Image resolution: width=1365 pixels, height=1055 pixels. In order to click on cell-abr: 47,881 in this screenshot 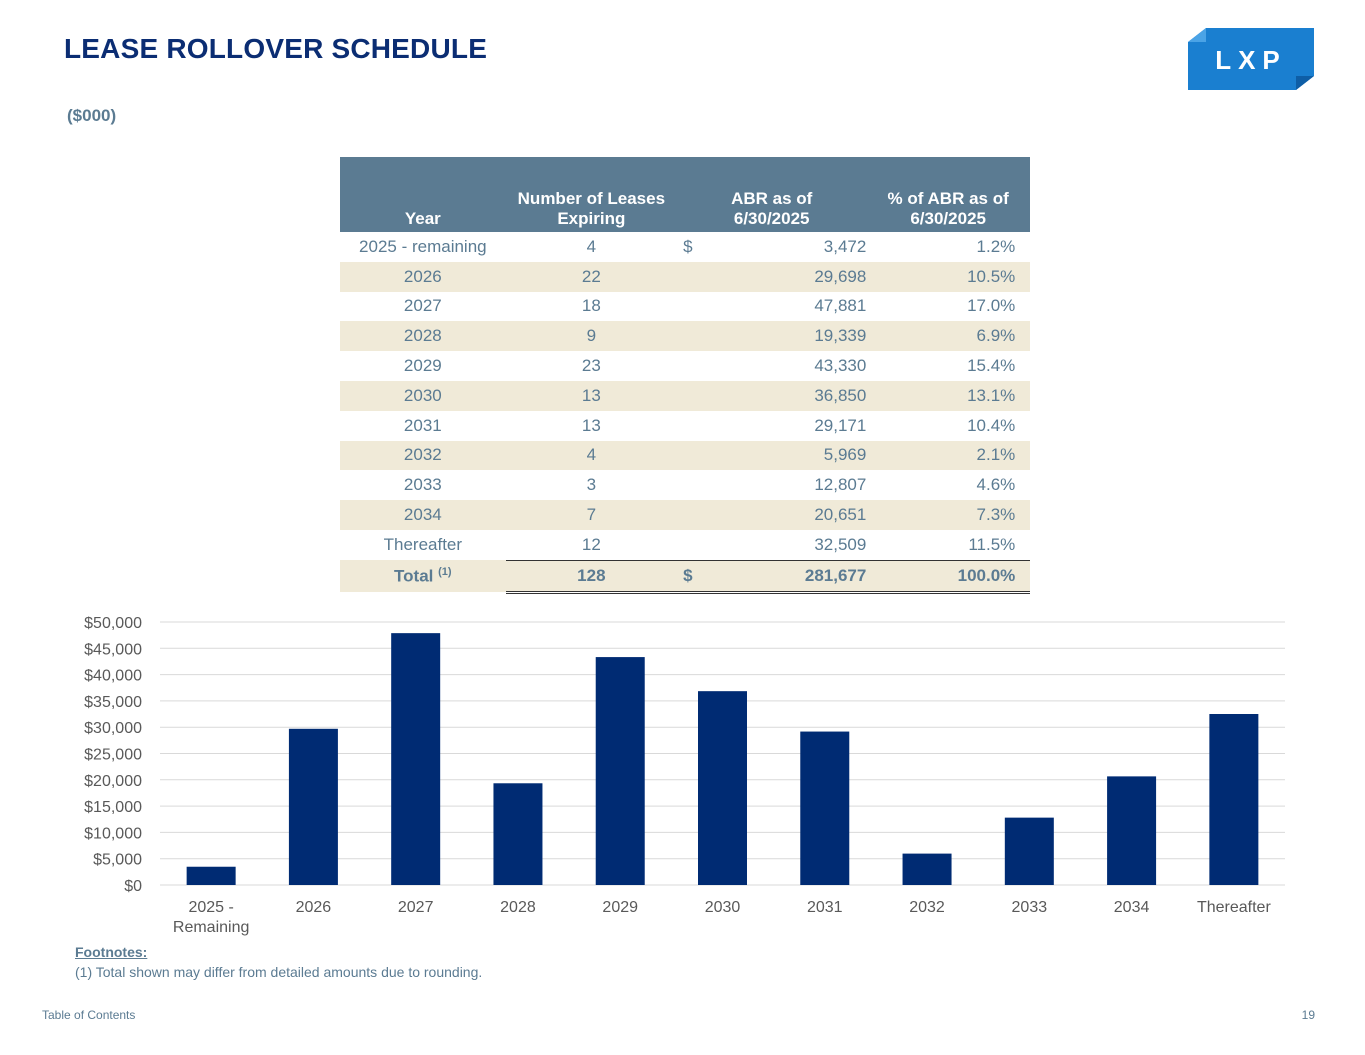, I will do `click(840, 306)`.